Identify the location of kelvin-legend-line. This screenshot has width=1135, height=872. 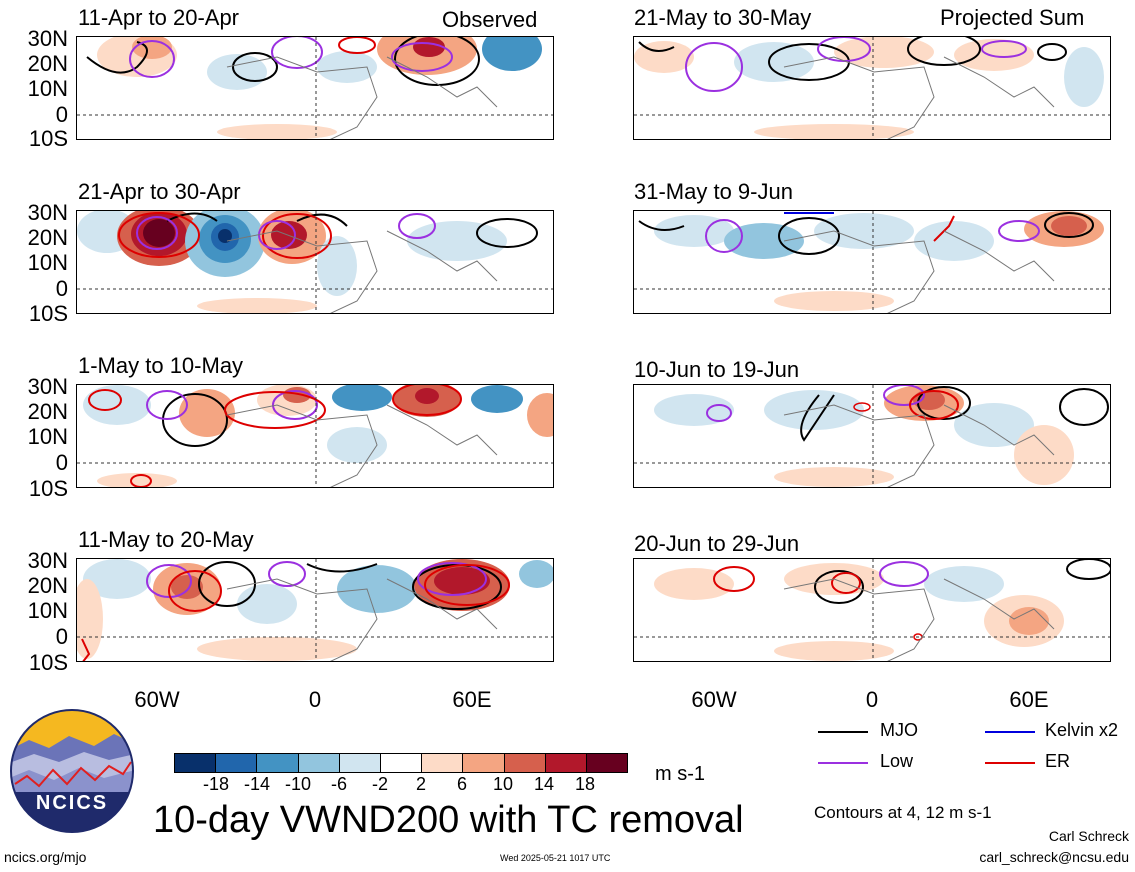
(1010, 732).